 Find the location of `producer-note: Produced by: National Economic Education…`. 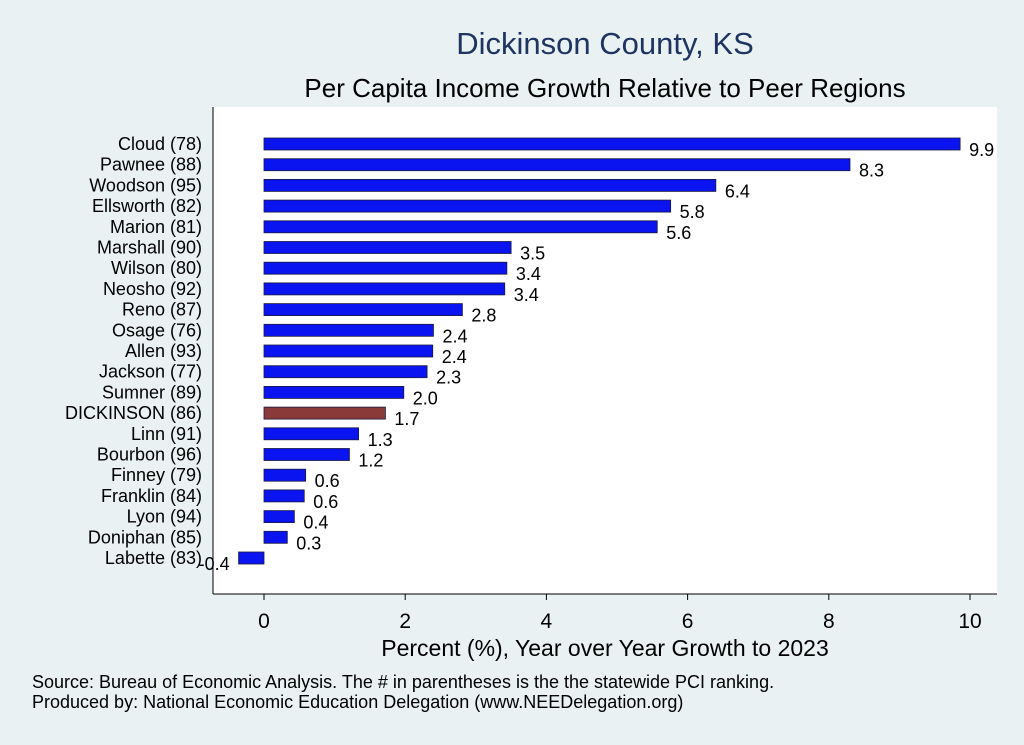

producer-note: Produced by: National Economic Education… is located at coordinates (358, 702).